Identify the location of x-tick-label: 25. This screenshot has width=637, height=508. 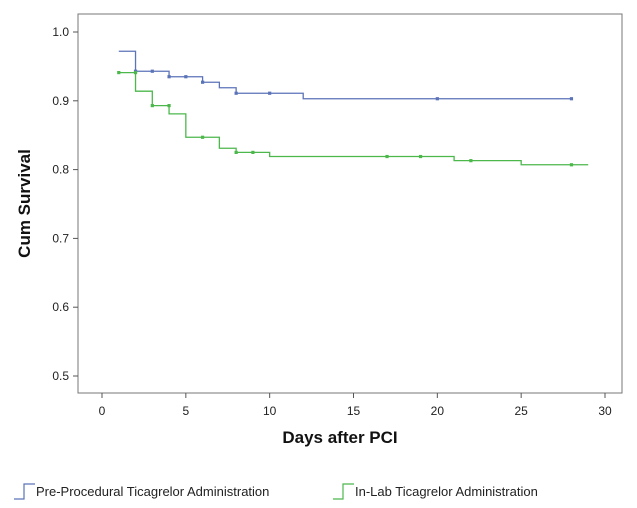
(521, 411).